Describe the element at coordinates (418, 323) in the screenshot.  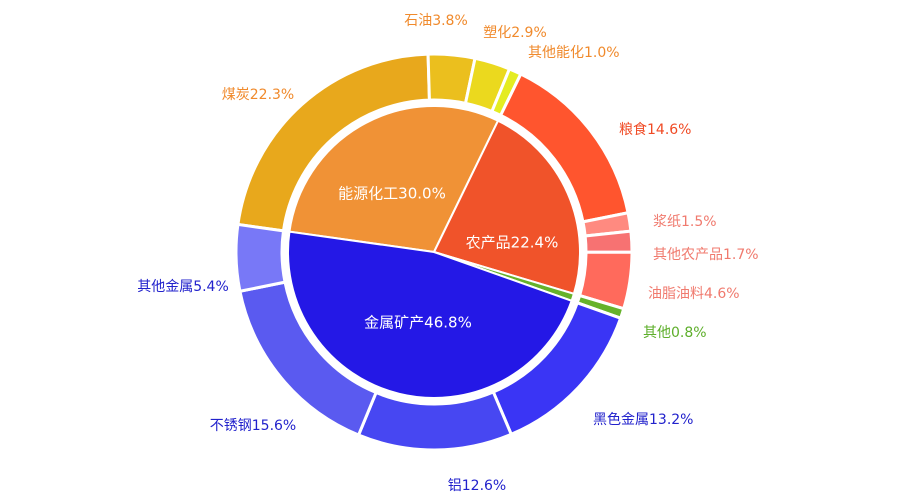
I see `inner-slice-label: 金属矿产46.8%` at that location.